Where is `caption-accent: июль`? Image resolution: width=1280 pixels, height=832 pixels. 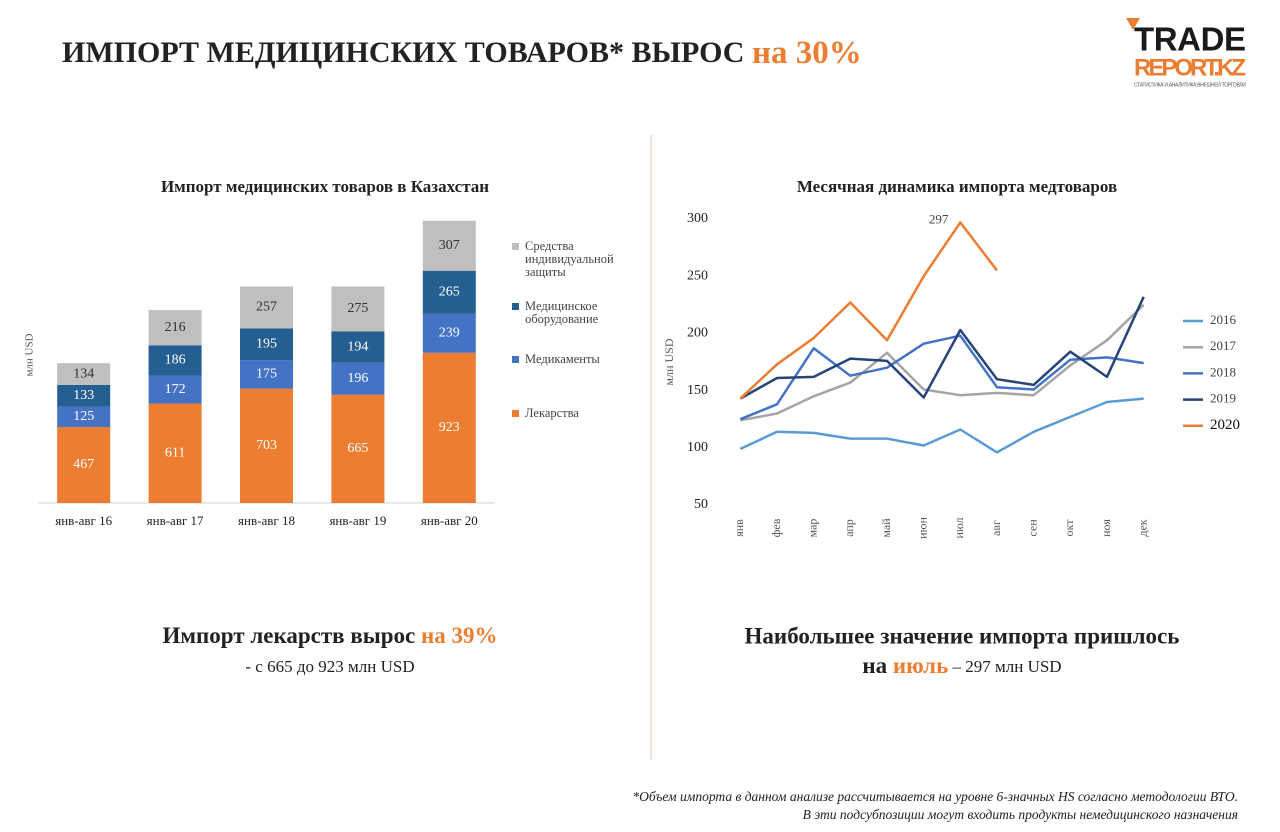 caption-accent: июль is located at coordinates (920, 665).